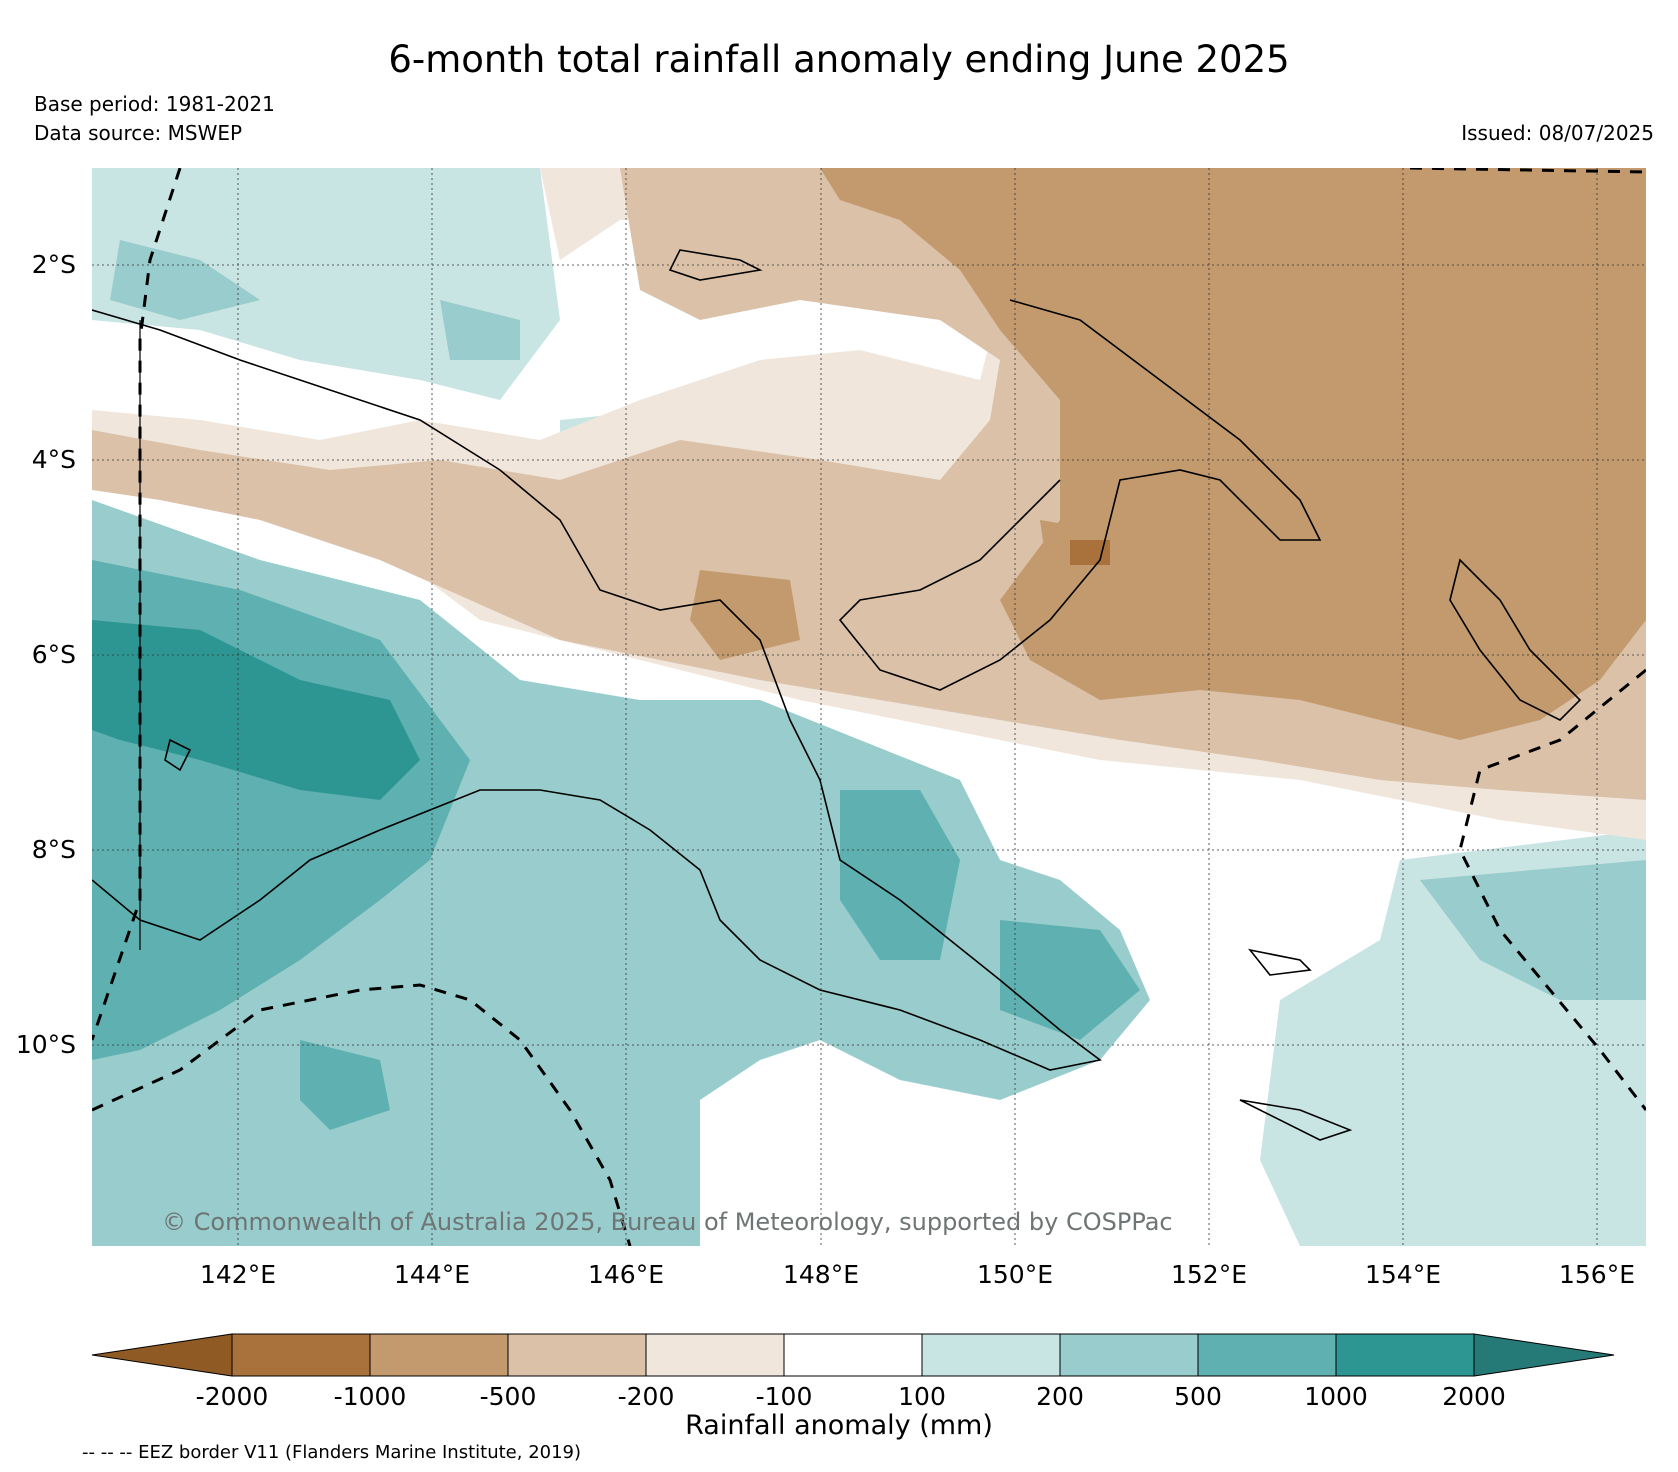 Image resolution: width=1678 pixels, height=1472 pixels. Describe the element at coordinates (839, 1425) in the screenshot. I see `colorbar-label: Rainfall anomaly (mm)` at that location.